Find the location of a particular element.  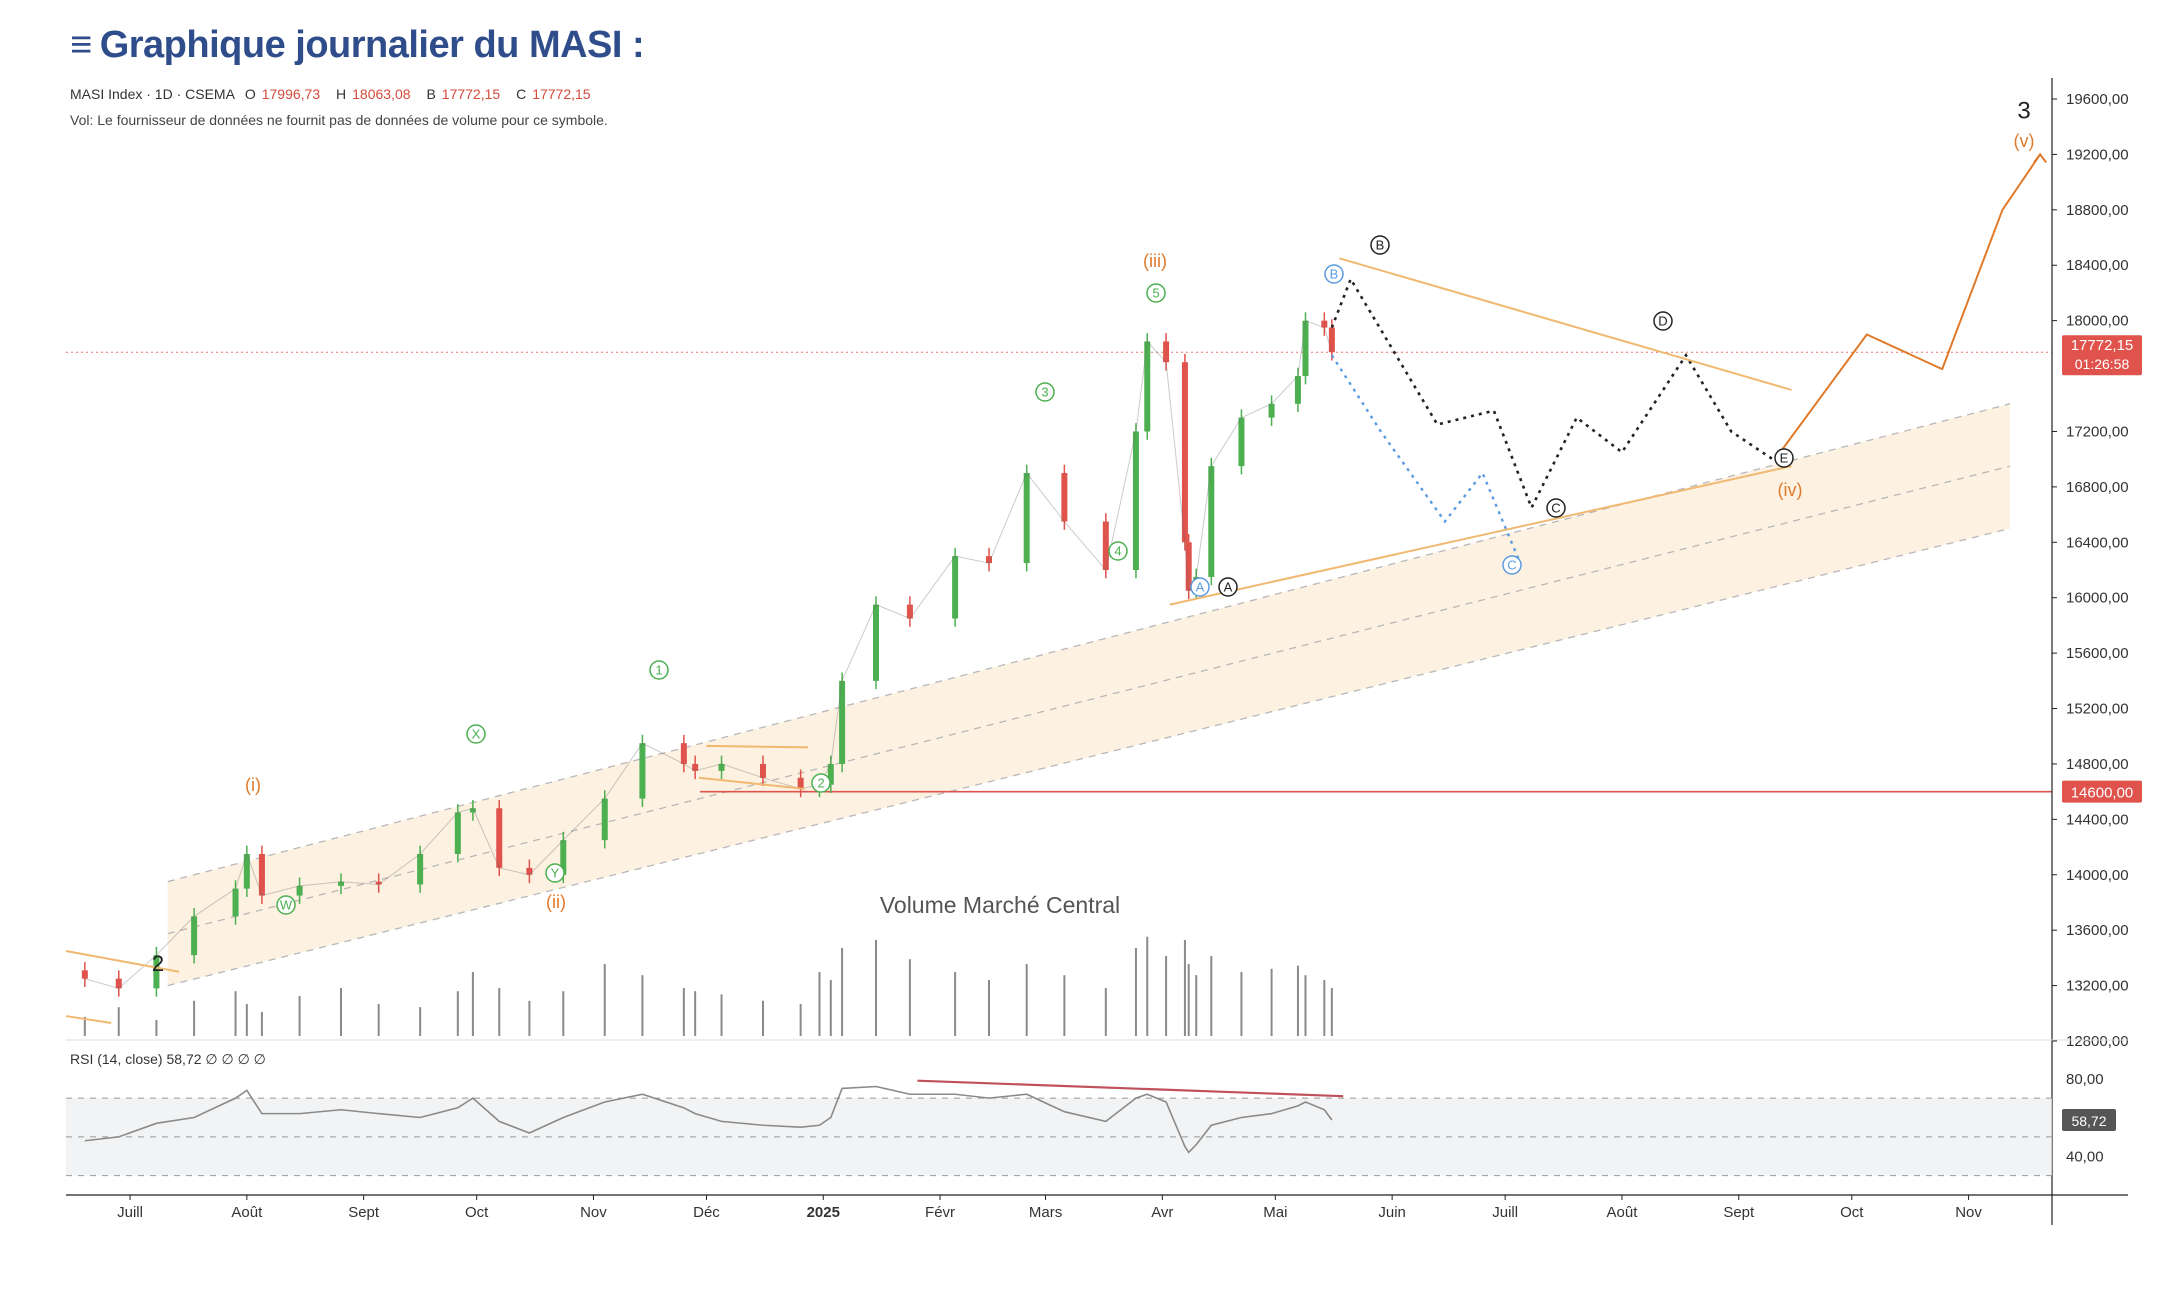

high-label: H is located at coordinates (341, 94).